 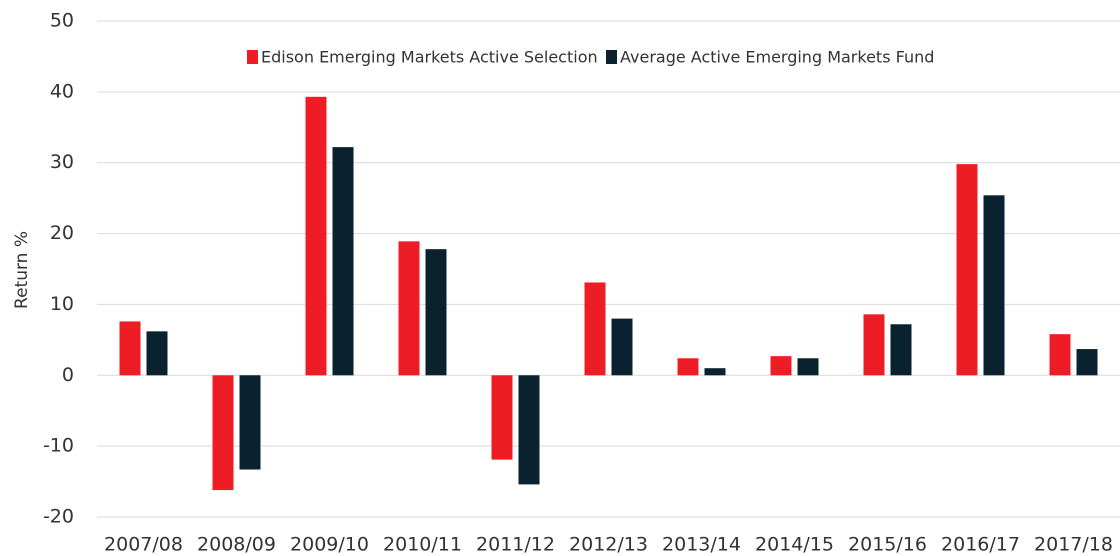 What do you see at coordinates (515, 545) in the screenshot?
I see `x-tick-label: 2011/12` at bounding box center [515, 545].